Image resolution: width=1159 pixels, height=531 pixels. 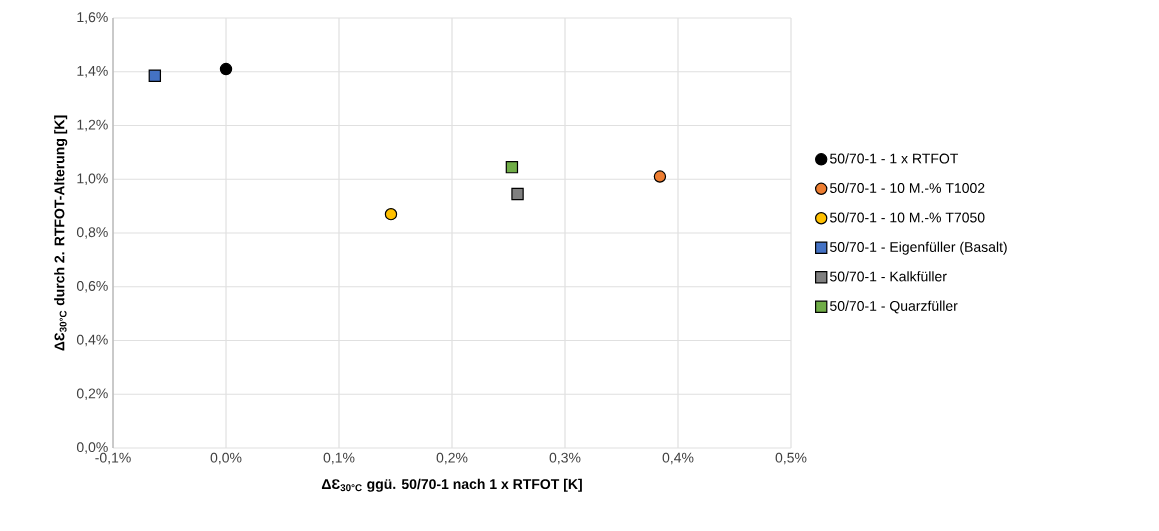 I want to click on x-tick-label: 0,1%, so click(x=339, y=458).